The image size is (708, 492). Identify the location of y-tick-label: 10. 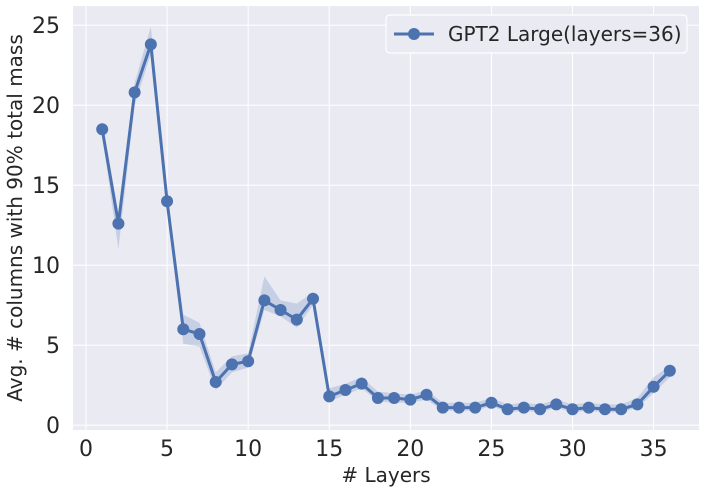
(46, 266).